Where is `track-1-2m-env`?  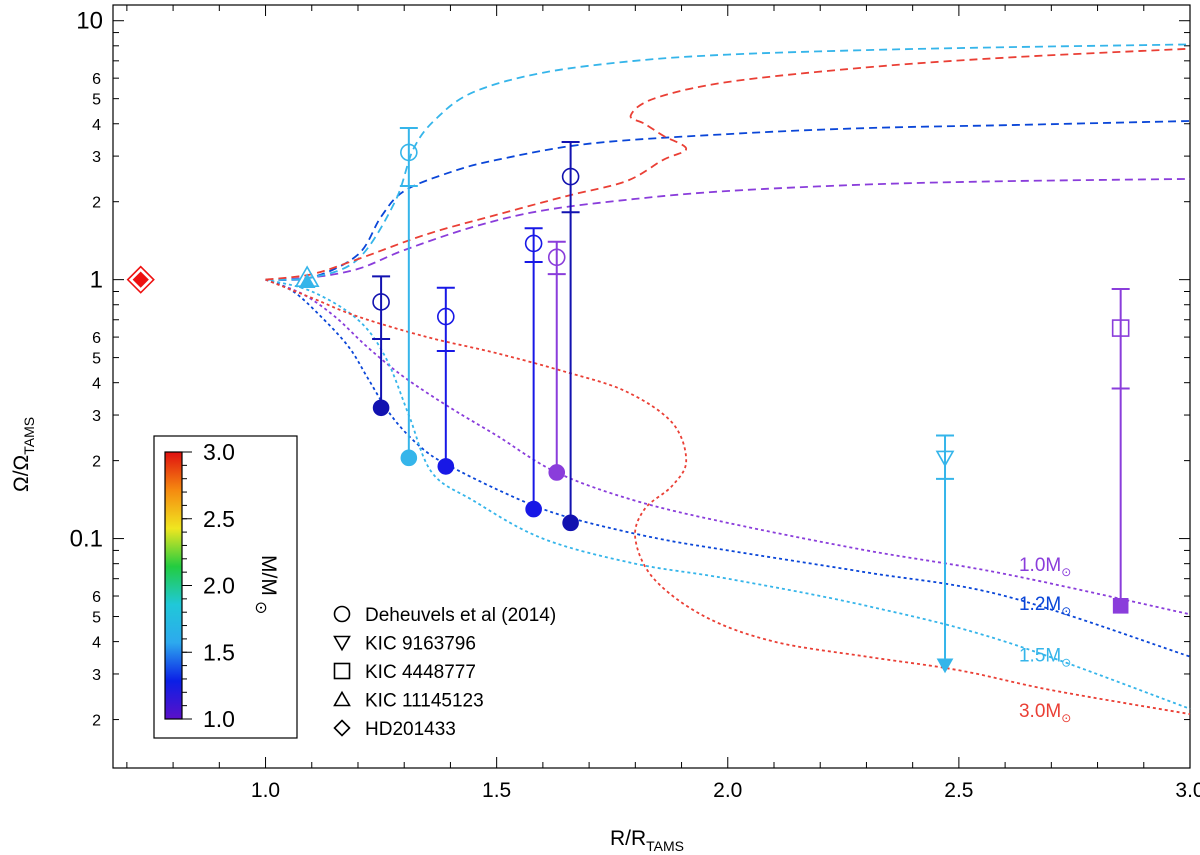 track-1-2m-env is located at coordinates (728, 200).